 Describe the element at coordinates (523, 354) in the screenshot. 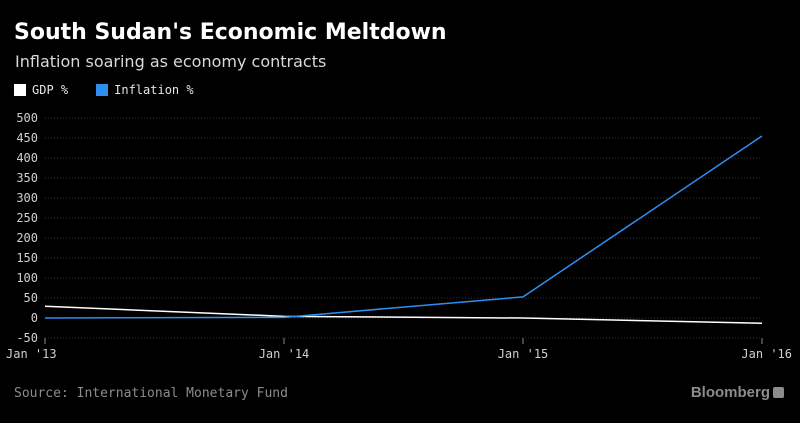

I see `x-tick-label: Jan '15` at that location.